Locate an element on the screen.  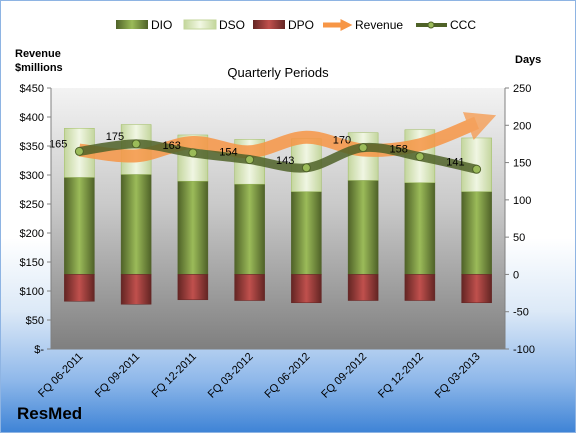
legend-item-dso: DSO is located at coordinates (214, 25).